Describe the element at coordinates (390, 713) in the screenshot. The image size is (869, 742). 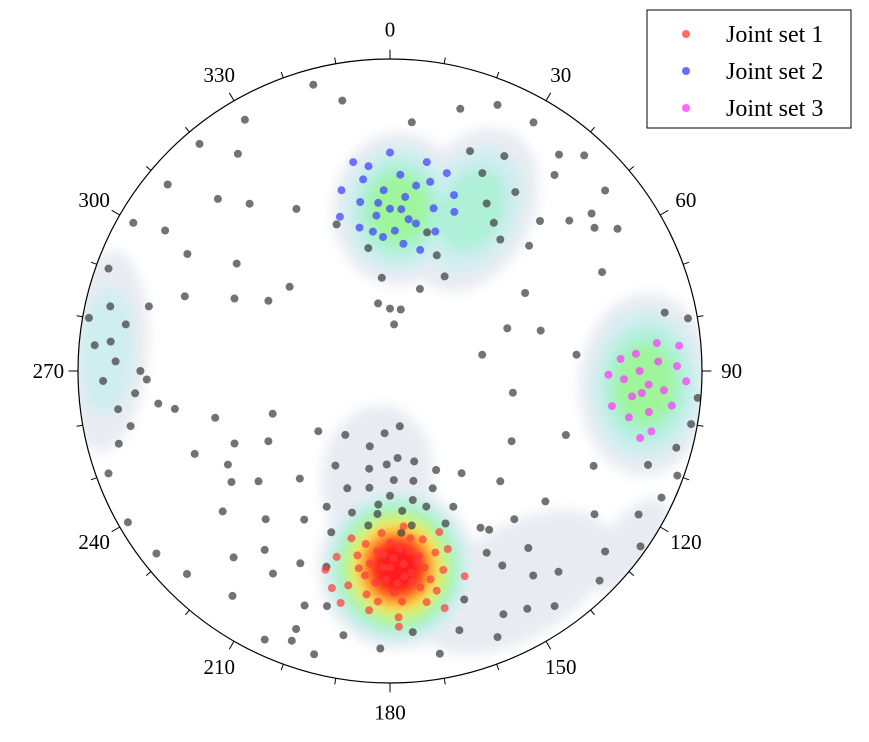
I see `azimuth-label: 180` at that location.